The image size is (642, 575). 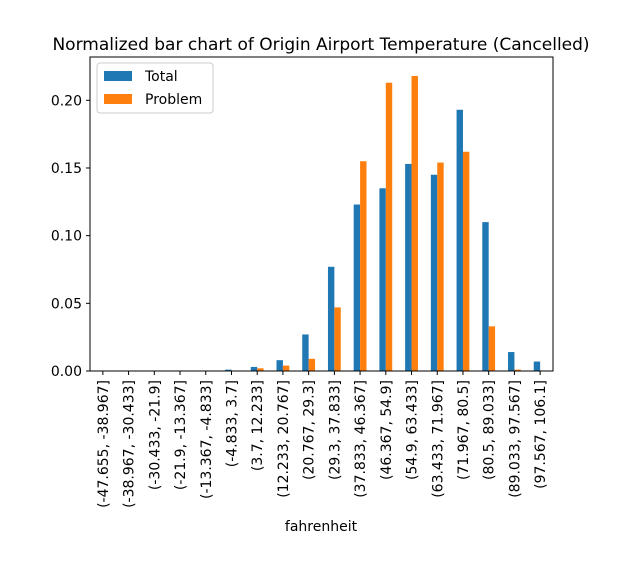 I want to click on x-tick-label: (97.567, 106.1], so click(x=541, y=434).